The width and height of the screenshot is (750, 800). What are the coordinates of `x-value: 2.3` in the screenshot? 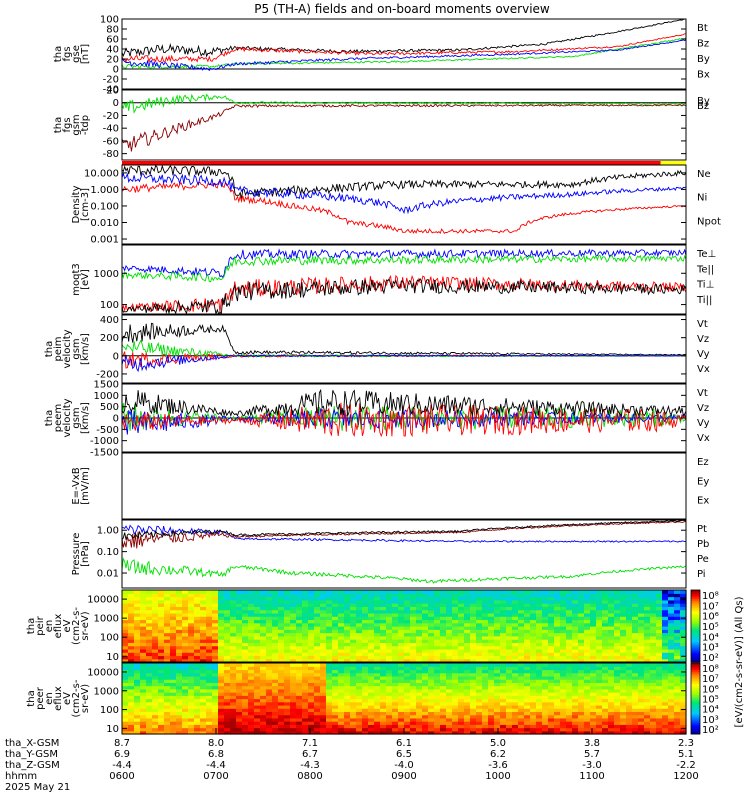 It's located at (686, 743).